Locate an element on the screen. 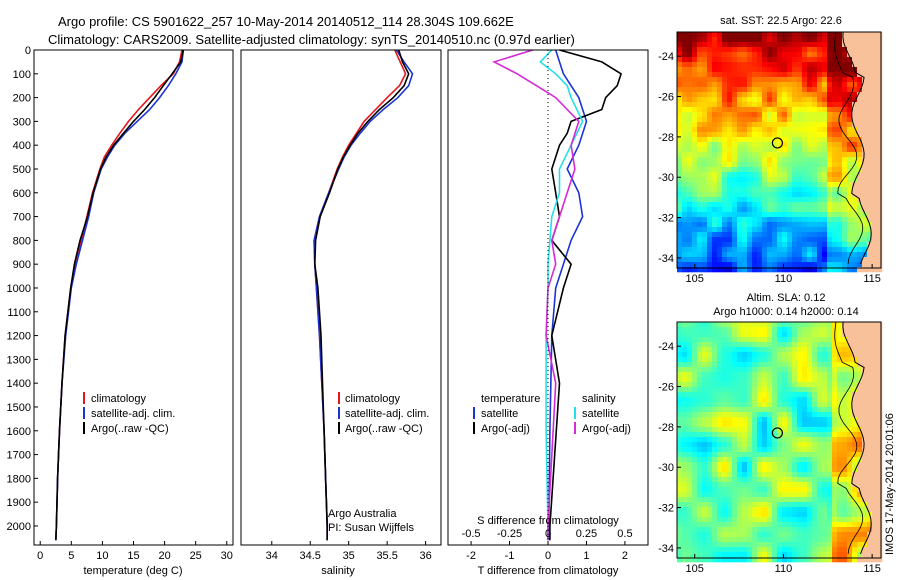 The width and height of the screenshot is (900, 580). y-tick-label: 1300 is located at coordinates (19, 360).